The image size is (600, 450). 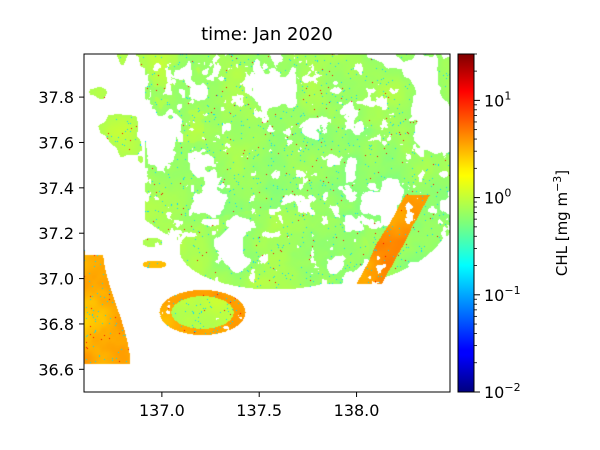 What do you see at coordinates (357, 410) in the screenshot?
I see `x-tick-label: 138.0` at bounding box center [357, 410].